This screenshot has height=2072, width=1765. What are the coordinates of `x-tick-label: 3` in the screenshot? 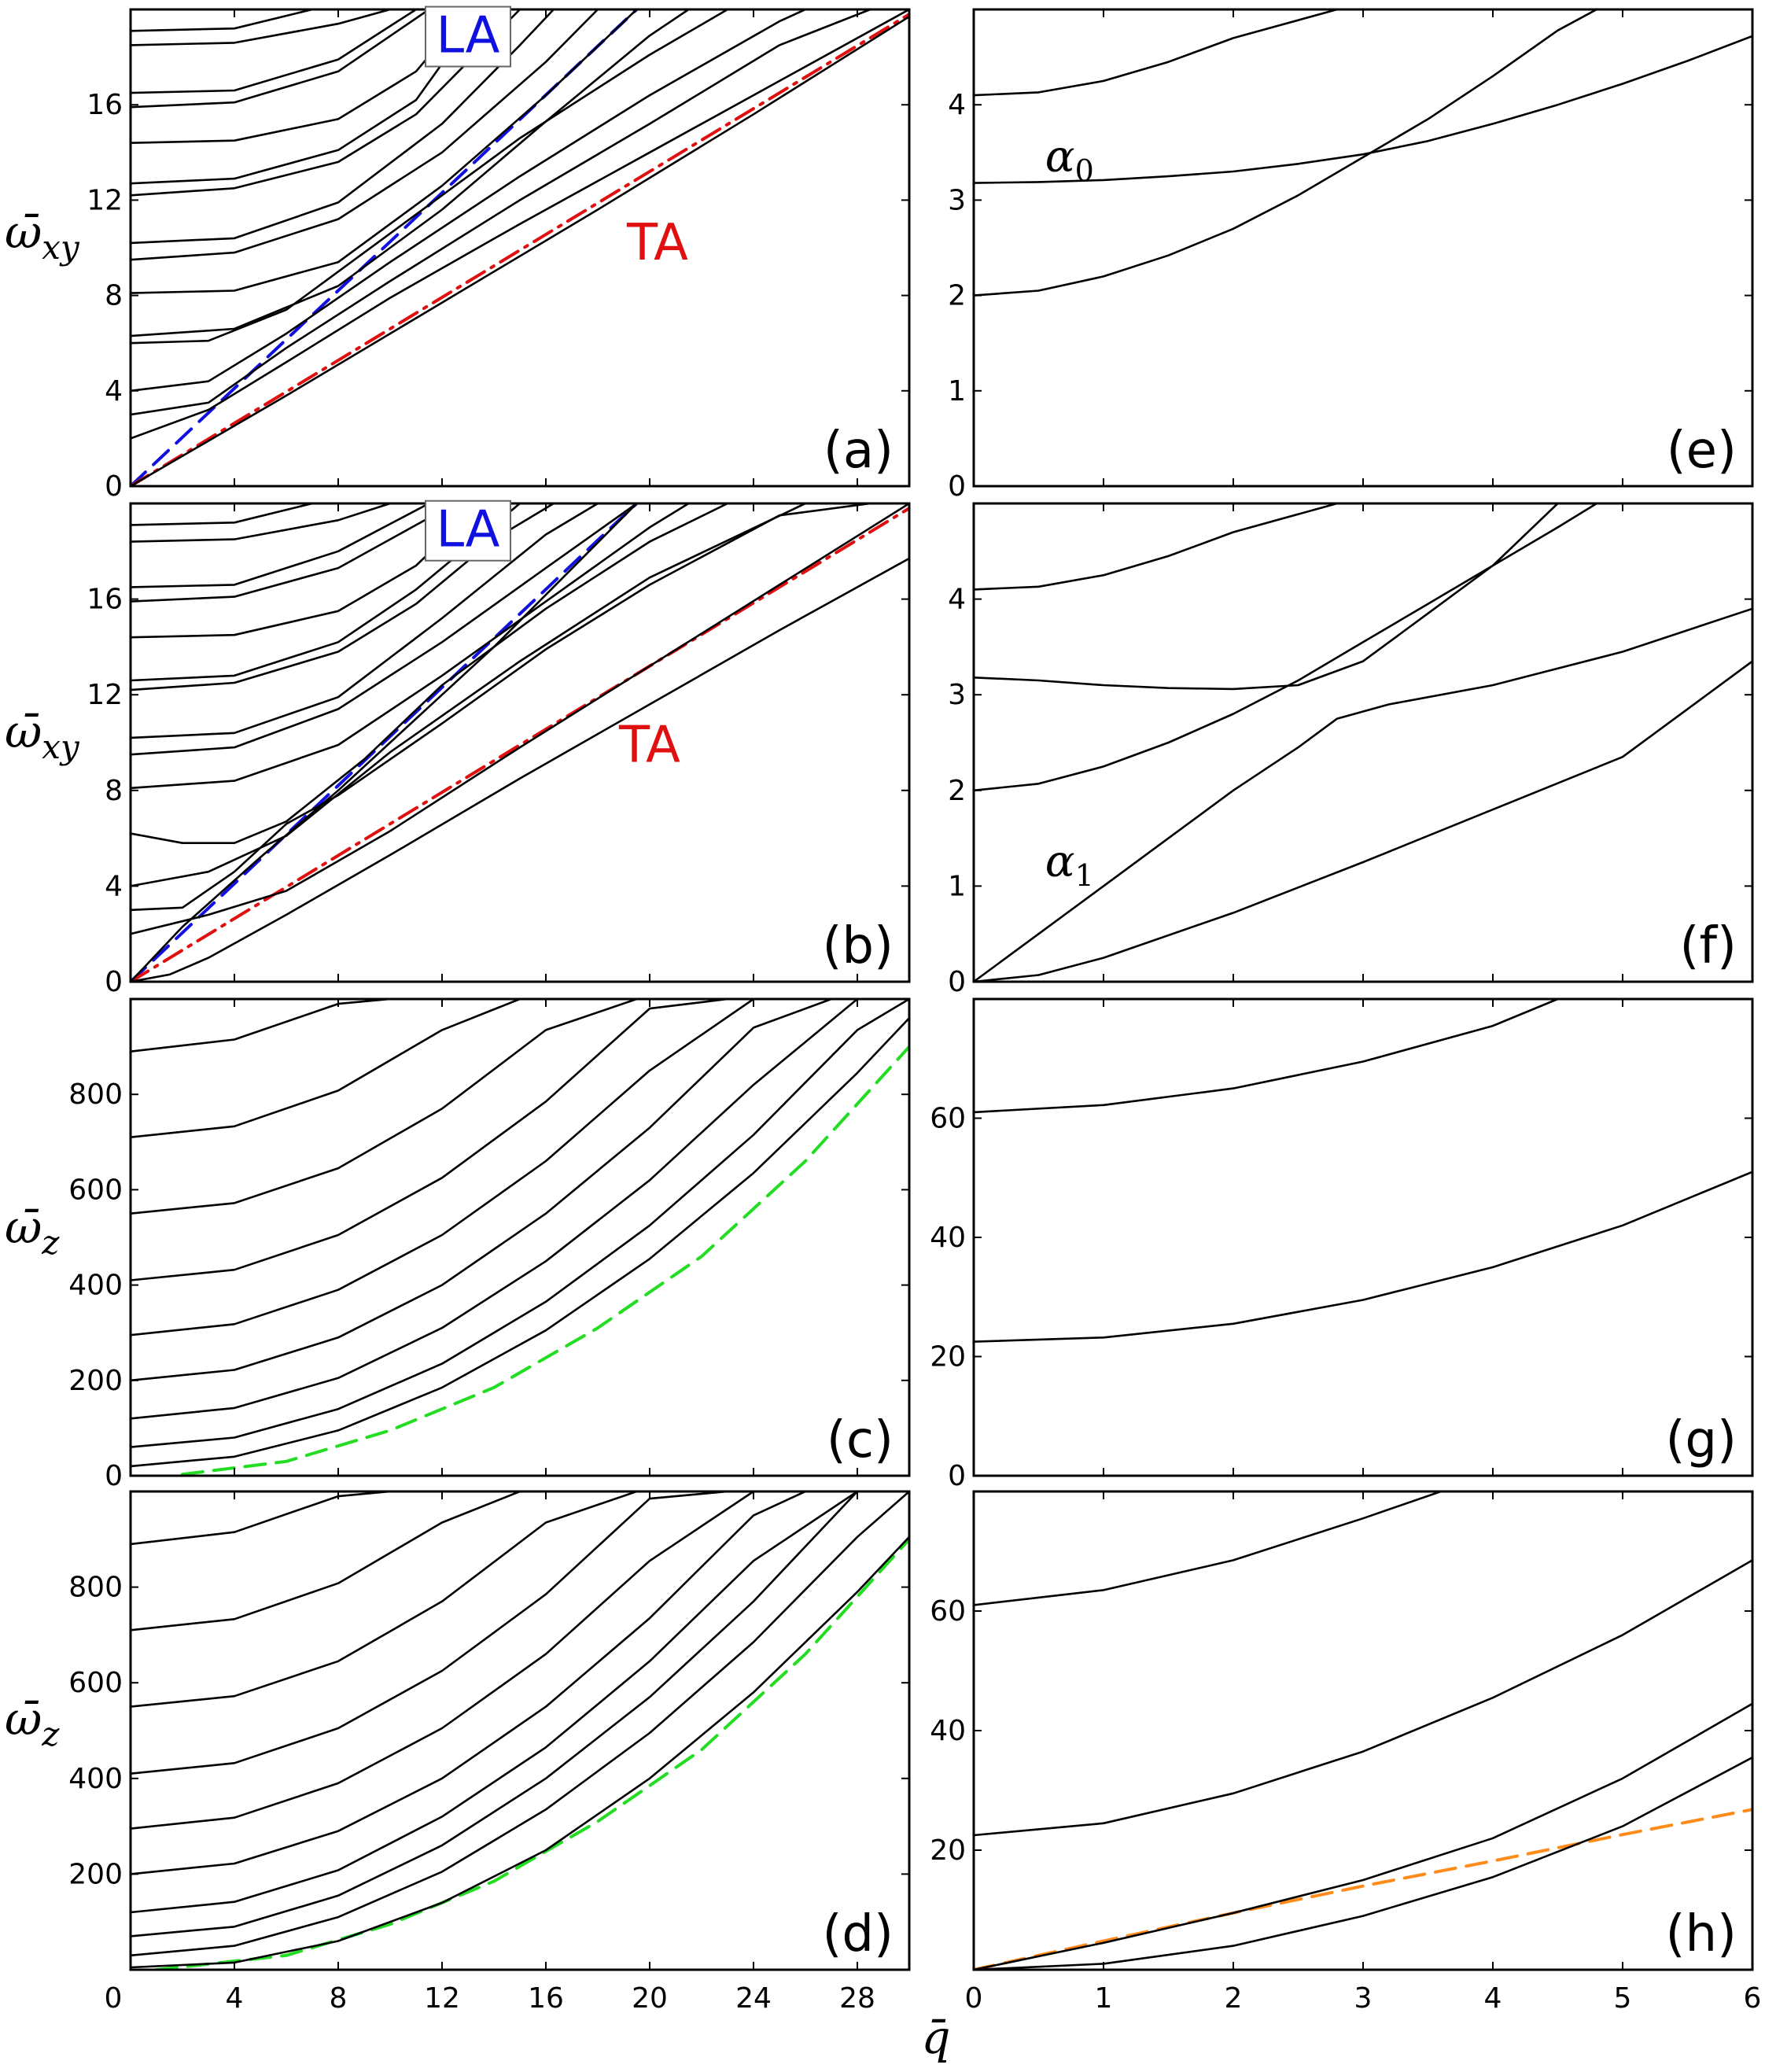 It's located at (1363, 1998).